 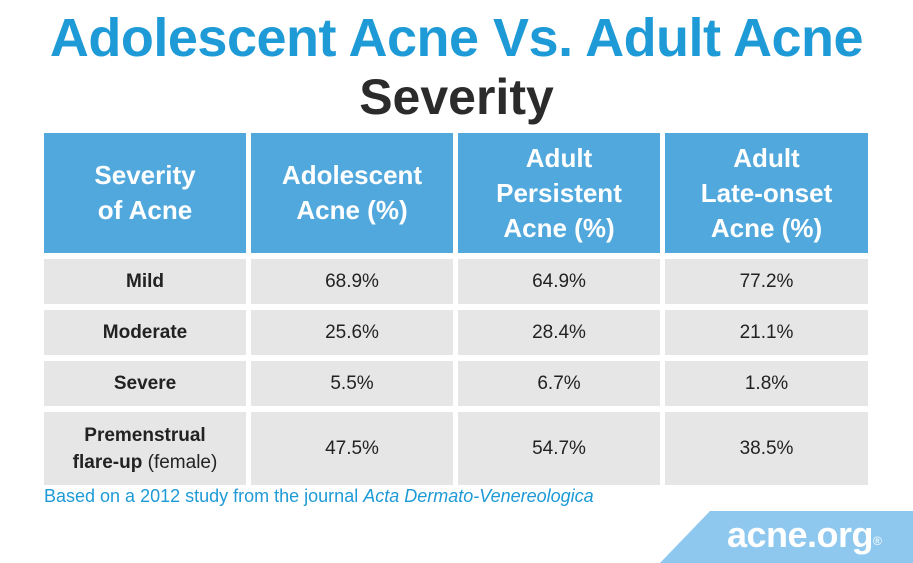 I want to click on row-label-qualifier: (female), so click(x=180, y=462).